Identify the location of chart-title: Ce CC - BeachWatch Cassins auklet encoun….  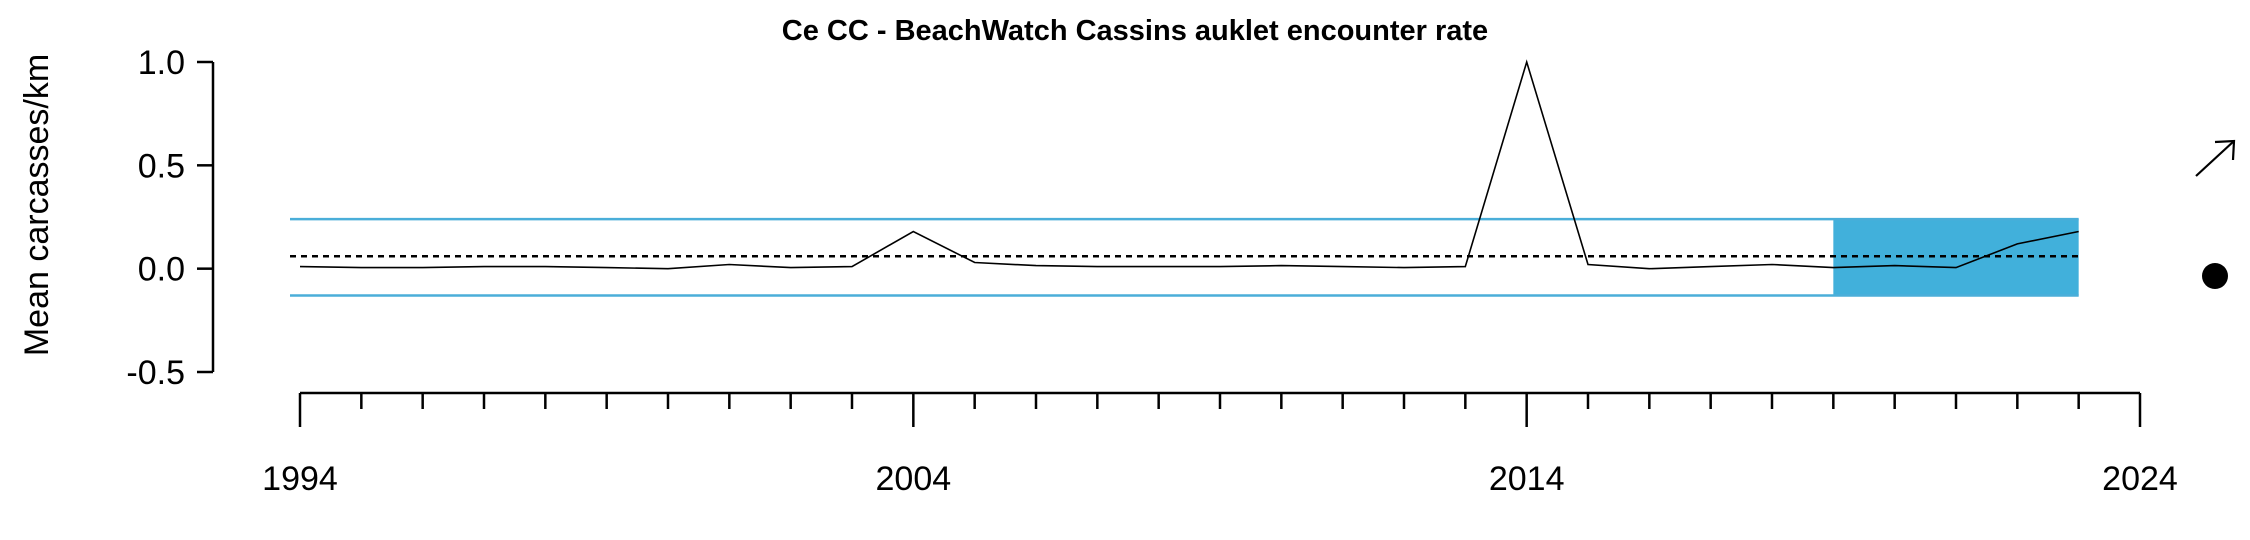
(1135, 31).